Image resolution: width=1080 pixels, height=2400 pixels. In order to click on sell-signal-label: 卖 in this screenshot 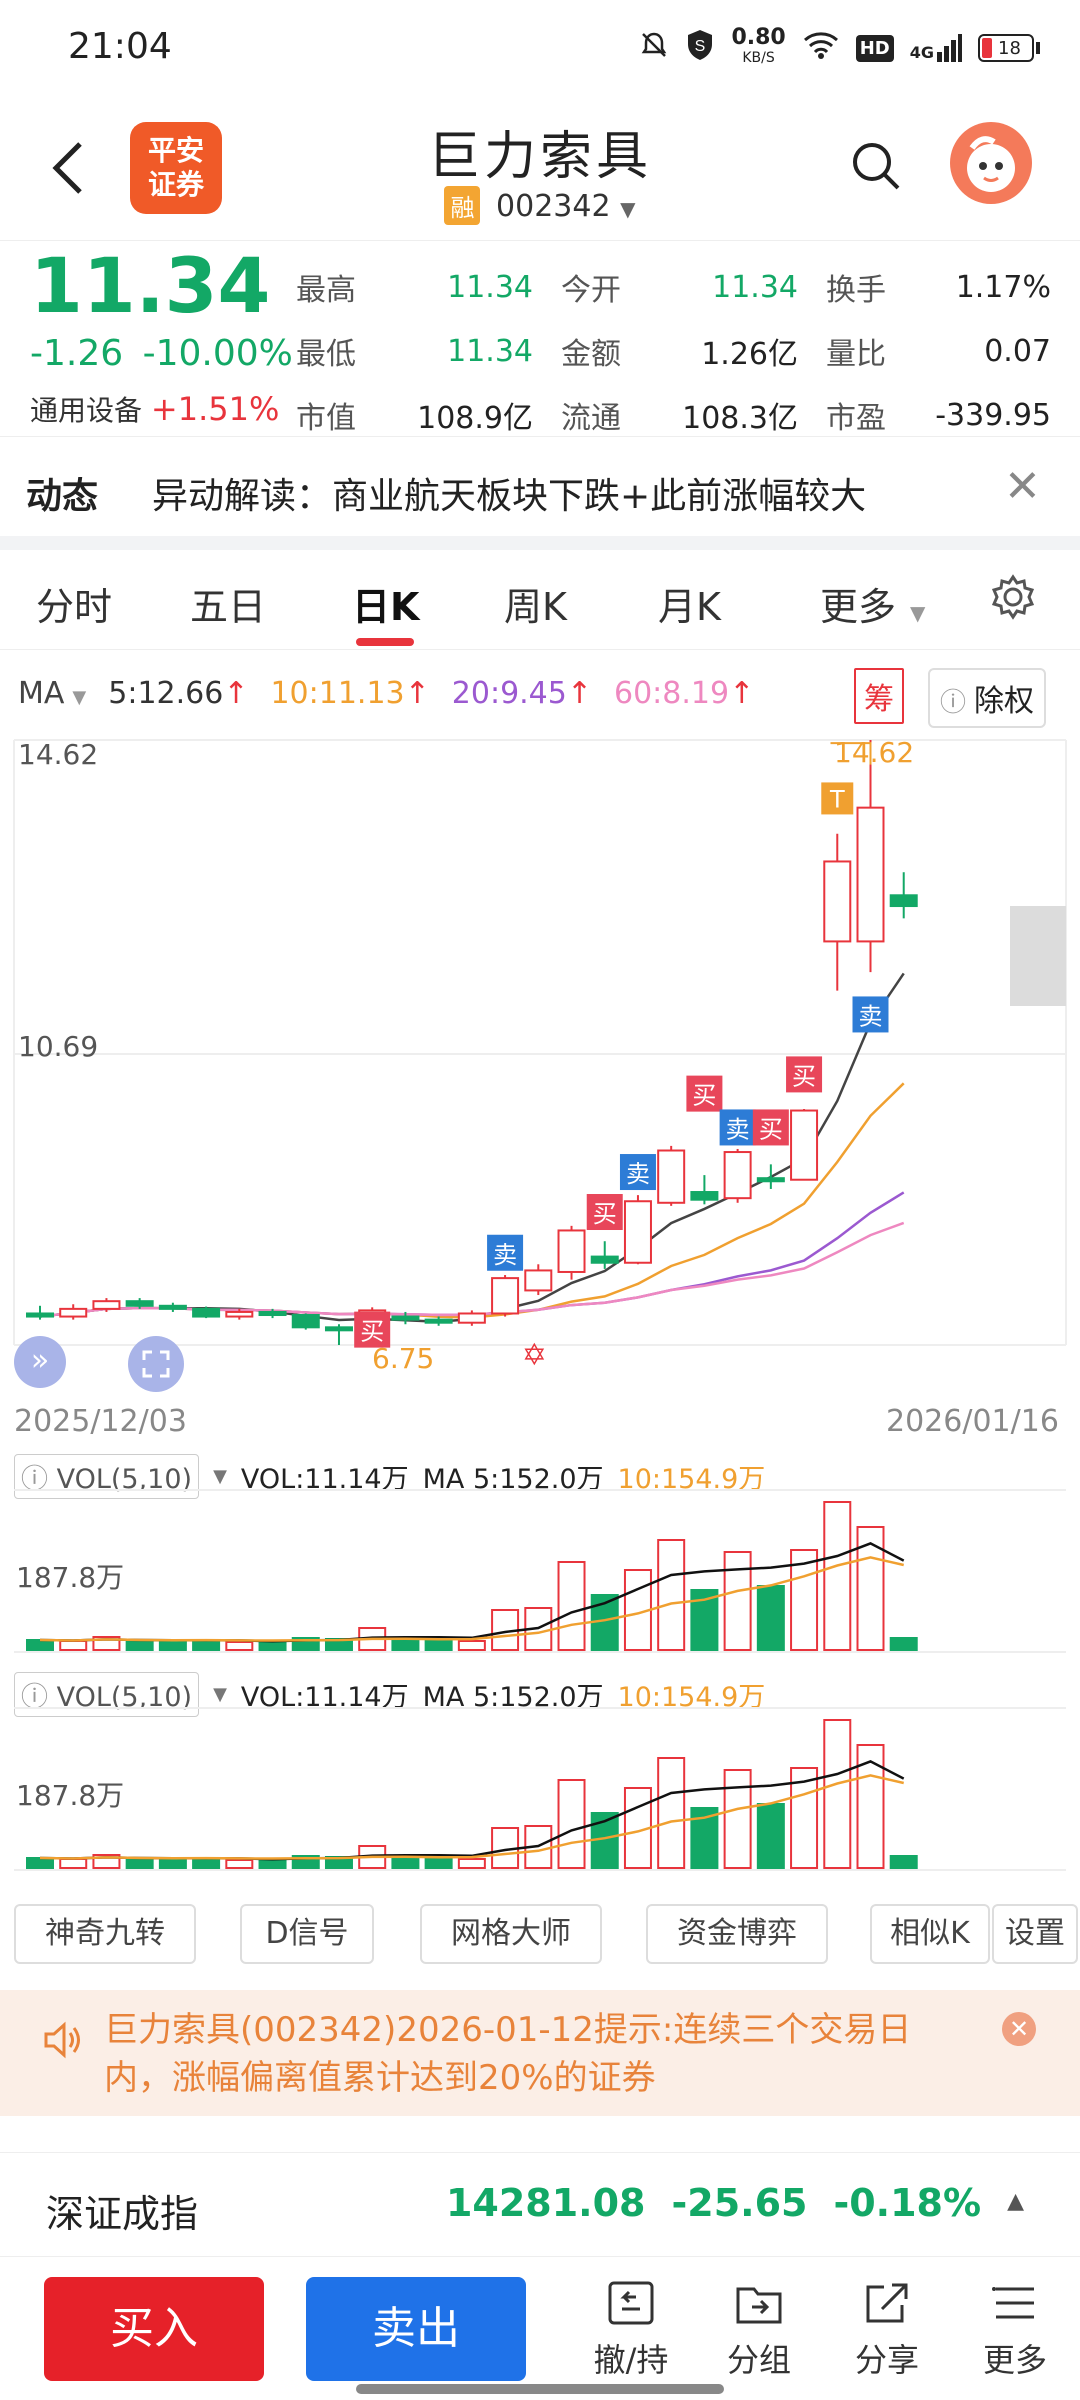, I will do `click(738, 1129)`.